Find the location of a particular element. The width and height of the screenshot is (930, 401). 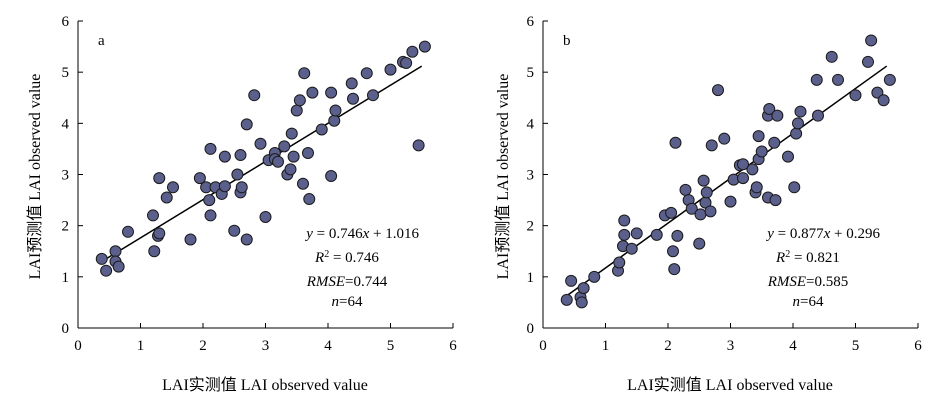

y-axis-title: LAI预测值 LAI observed value is located at coordinates (503, 177).